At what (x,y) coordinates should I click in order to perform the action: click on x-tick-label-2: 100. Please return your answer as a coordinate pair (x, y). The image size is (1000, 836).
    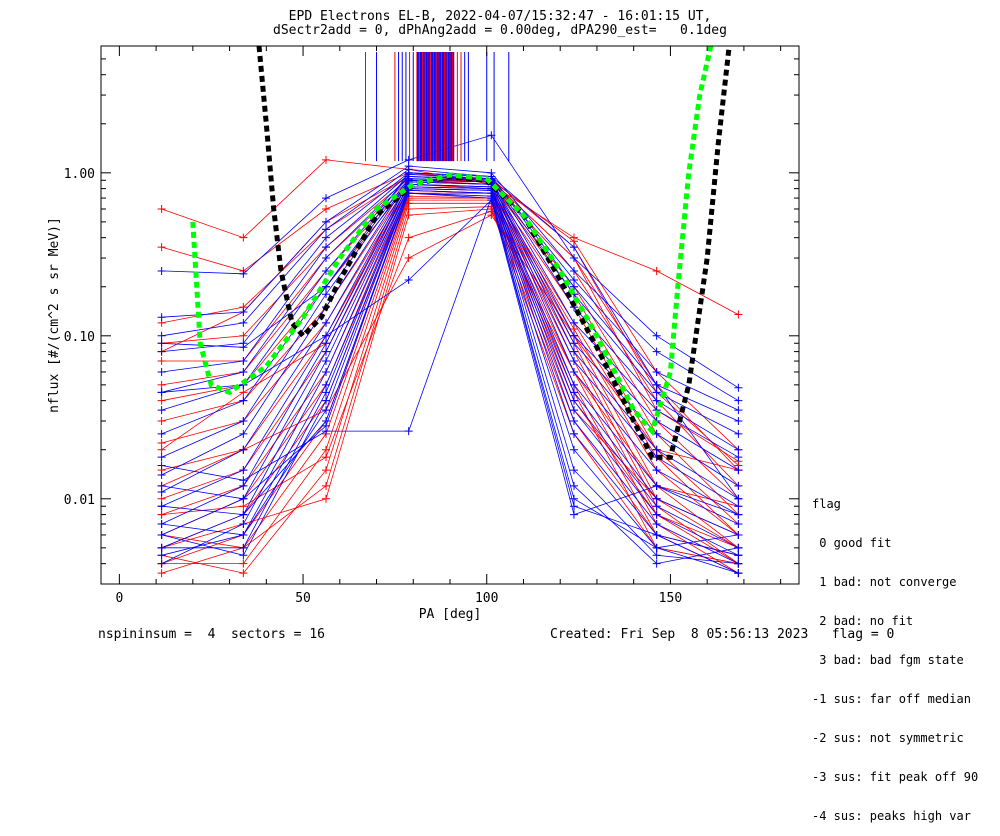
    Looking at the image, I should click on (486, 598).